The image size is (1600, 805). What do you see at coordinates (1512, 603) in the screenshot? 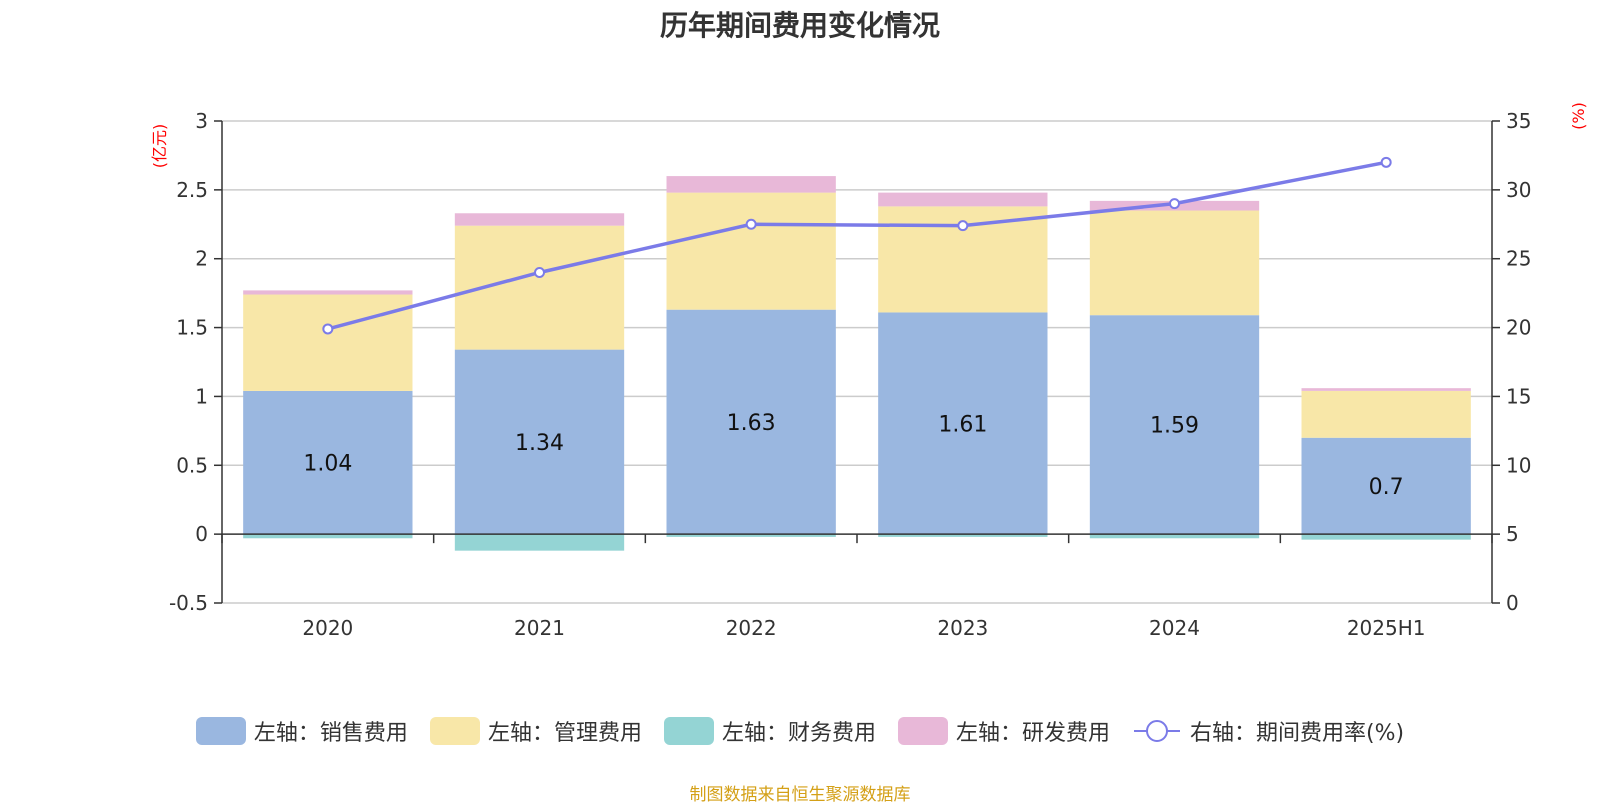
I see `right-axis-tick-label: 0` at bounding box center [1512, 603].